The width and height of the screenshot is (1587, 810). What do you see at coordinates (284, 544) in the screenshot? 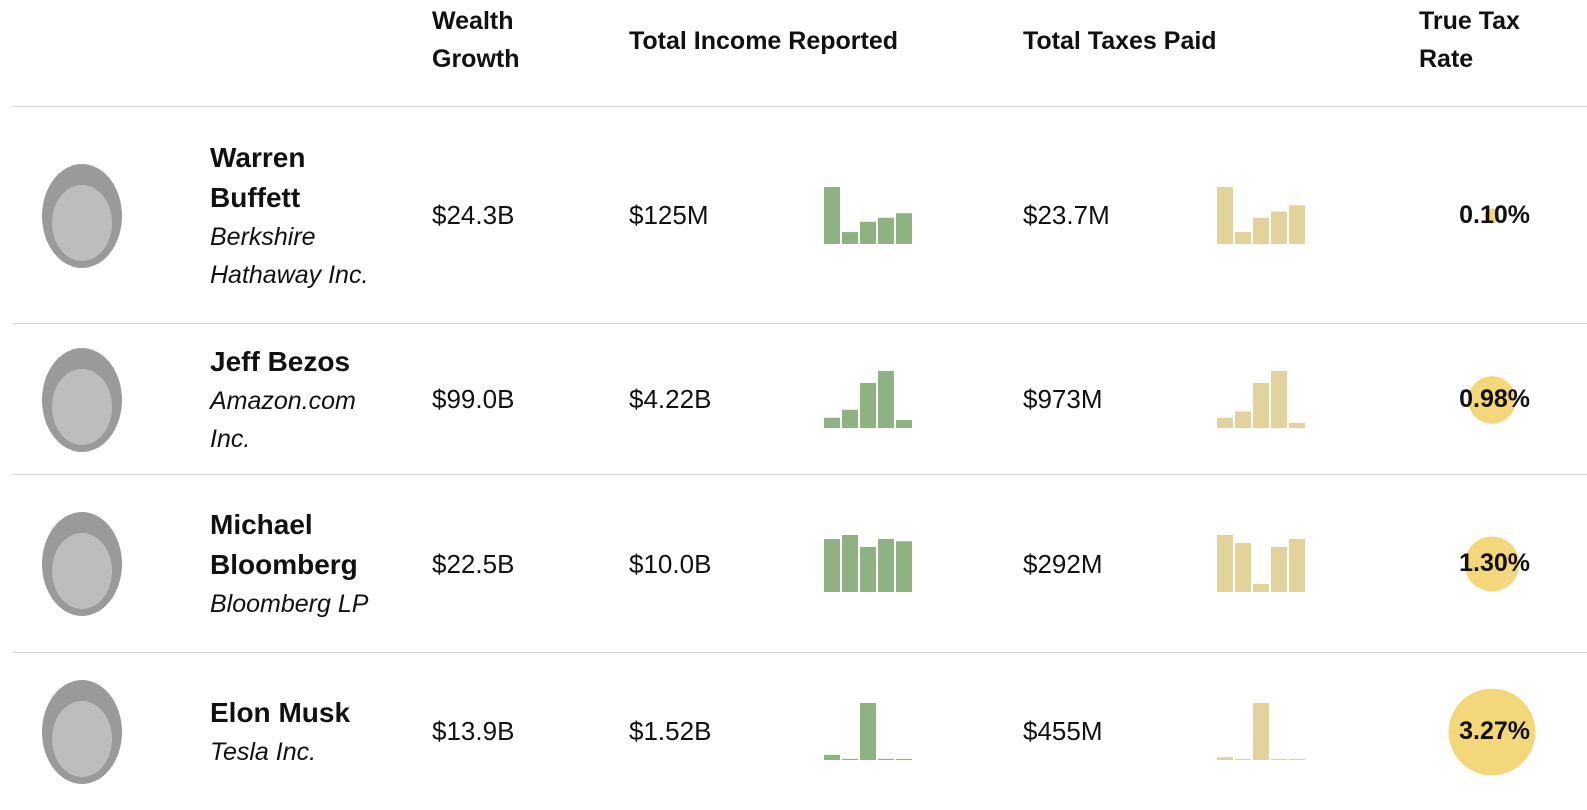
I see `person-name: Michael Bloomberg` at bounding box center [284, 544].